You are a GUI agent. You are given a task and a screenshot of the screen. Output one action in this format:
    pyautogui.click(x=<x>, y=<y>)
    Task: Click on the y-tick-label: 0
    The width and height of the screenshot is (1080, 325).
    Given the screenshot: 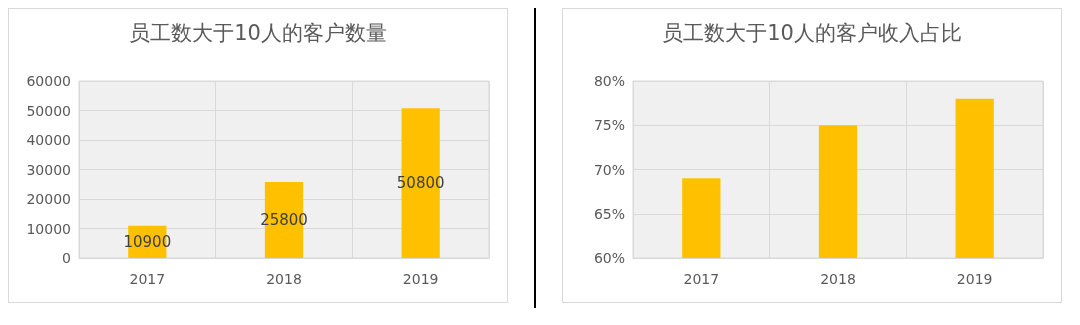 What is the action you would take?
    pyautogui.click(x=66, y=258)
    